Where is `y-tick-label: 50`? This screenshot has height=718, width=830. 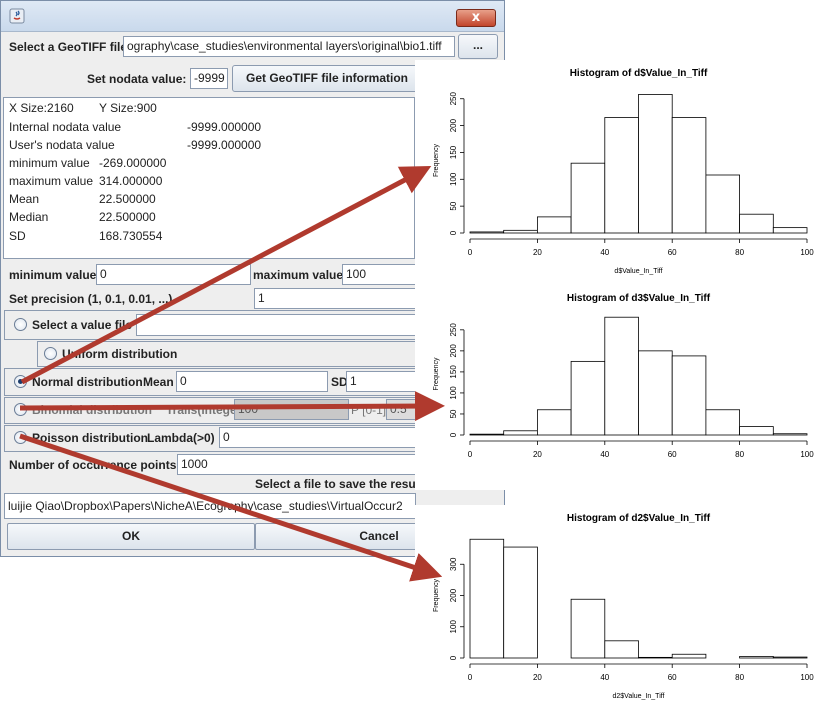 y-tick-label: 50 is located at coordinates (453, 205).